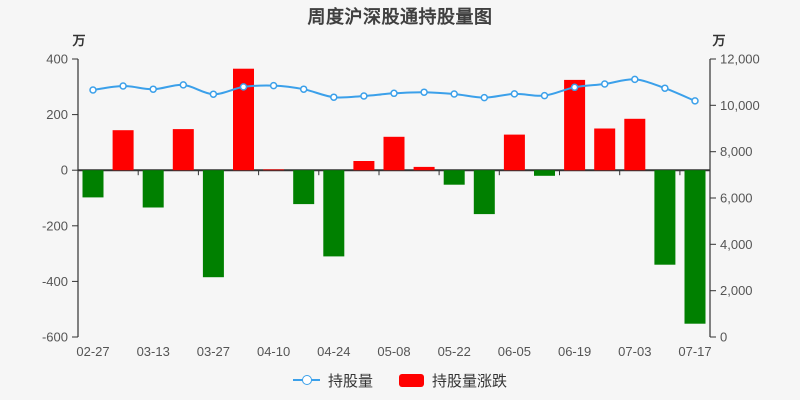  What do you see at coordinates (514, 351) in the screenshot?
I see `x-tick-label: 06-05` at bounding box center [514, 351].